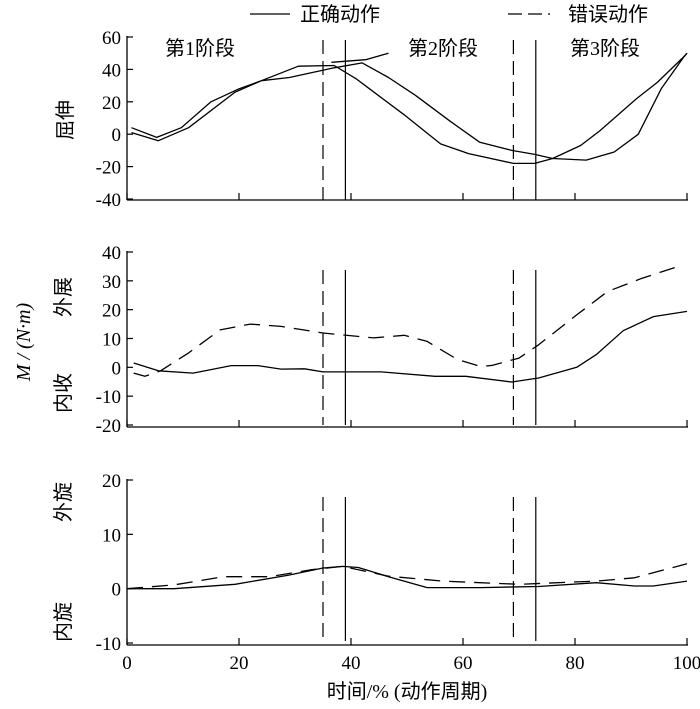 The image size is (700, 709). Describe the element at coordinates (575, 663) in the screenshot. I see `x-tick-label: 80` at that location.